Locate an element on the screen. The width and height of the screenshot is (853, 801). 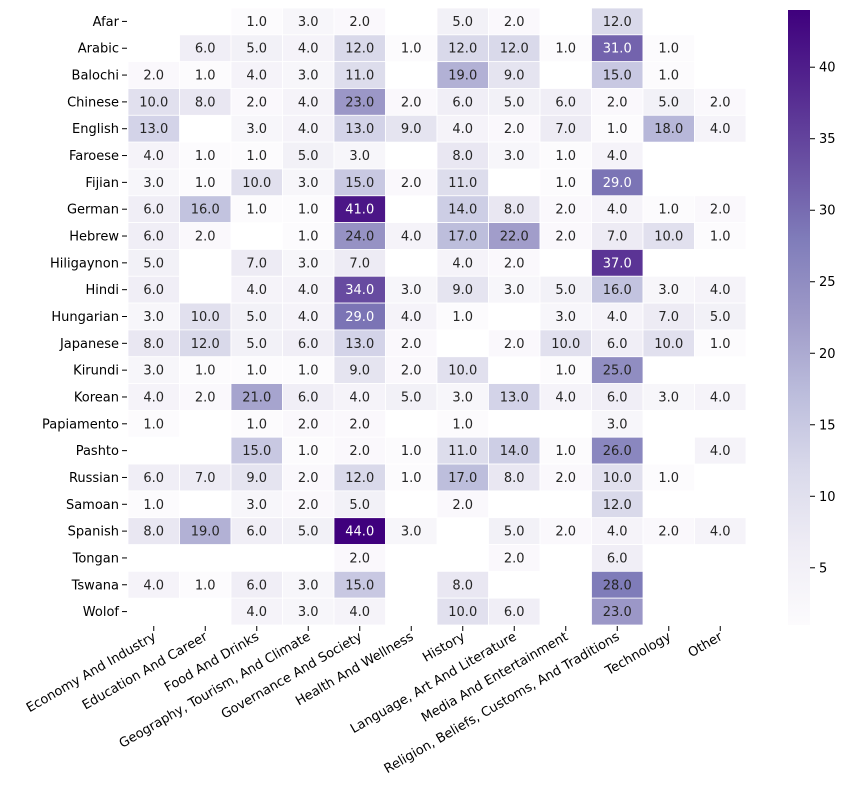
cell-value-label: 31.0 is located at coordinates (617, 49).